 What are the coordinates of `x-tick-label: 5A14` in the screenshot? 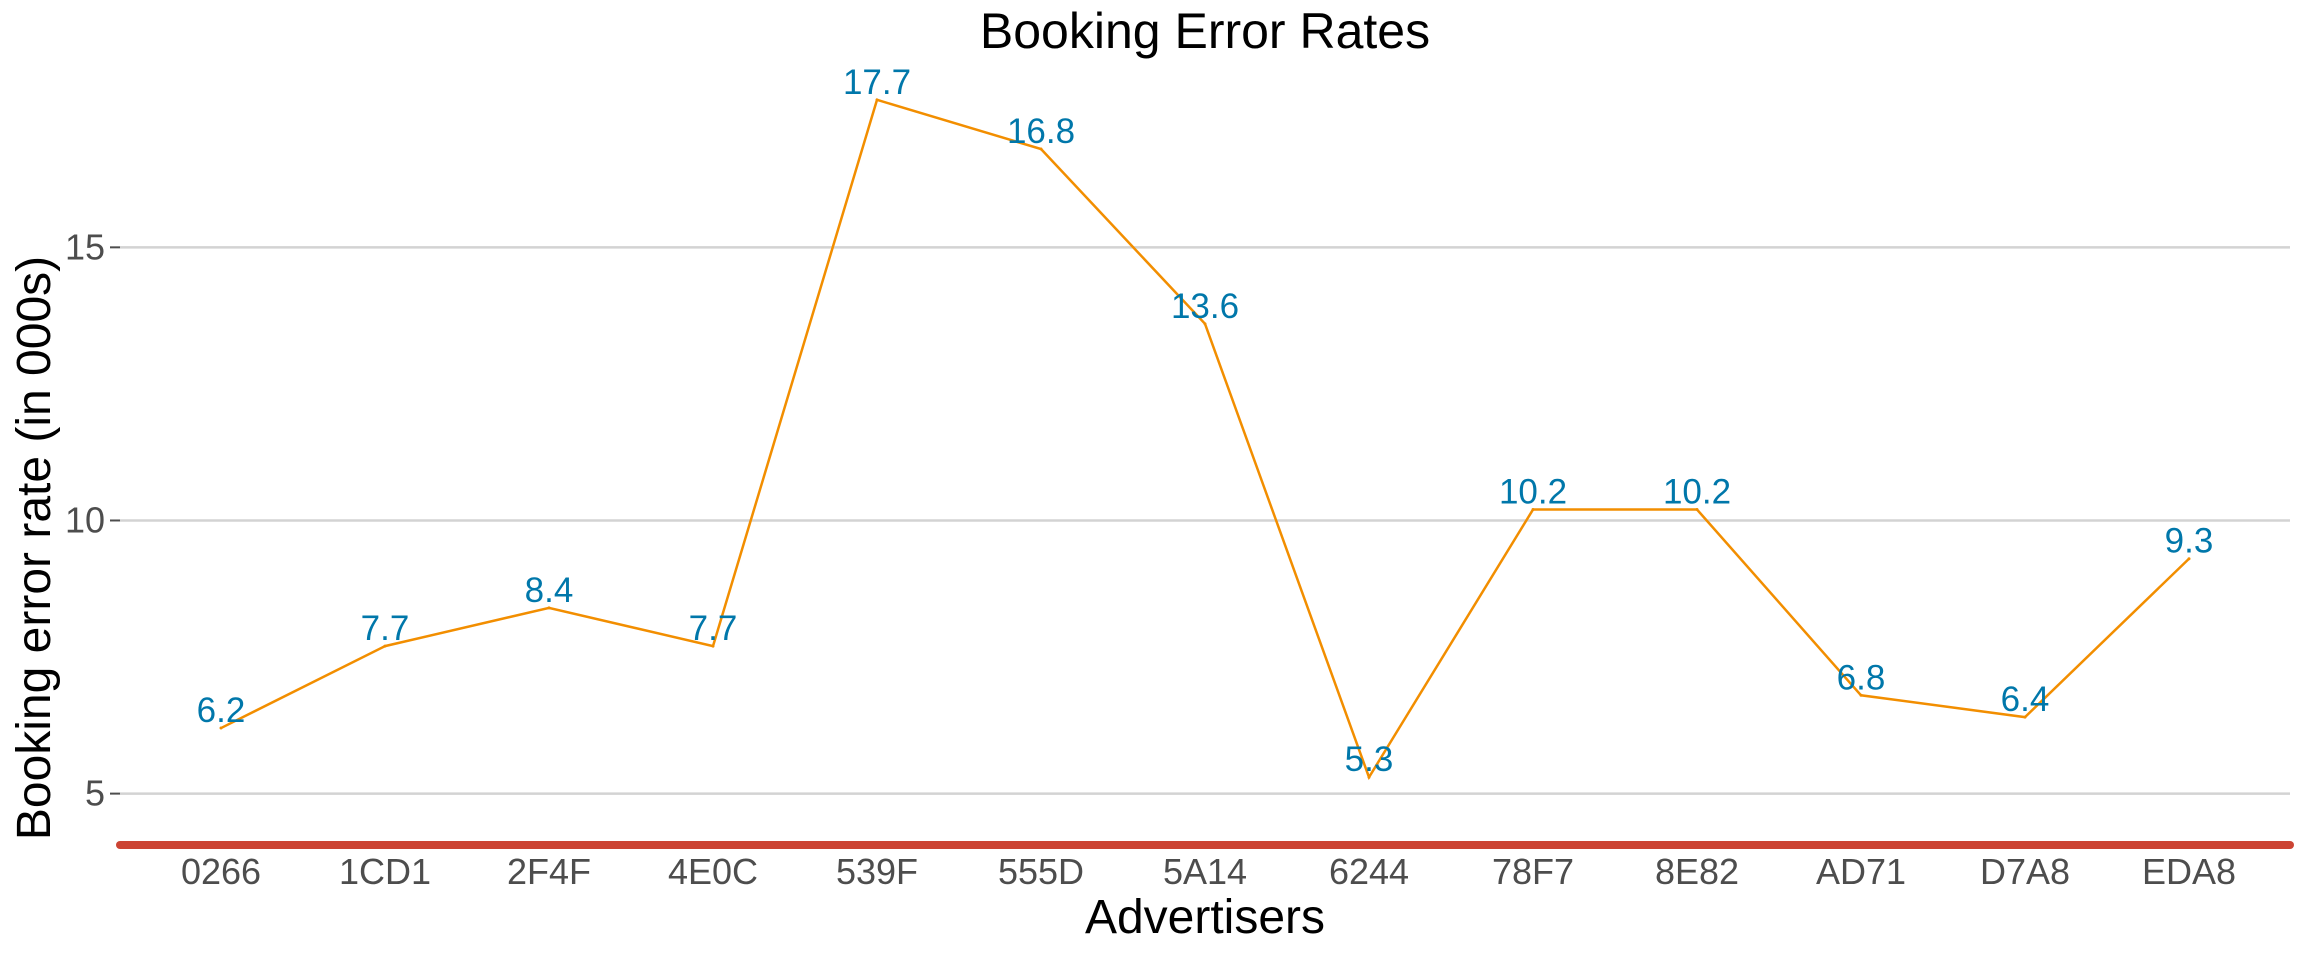 It's located at (1205, 871).